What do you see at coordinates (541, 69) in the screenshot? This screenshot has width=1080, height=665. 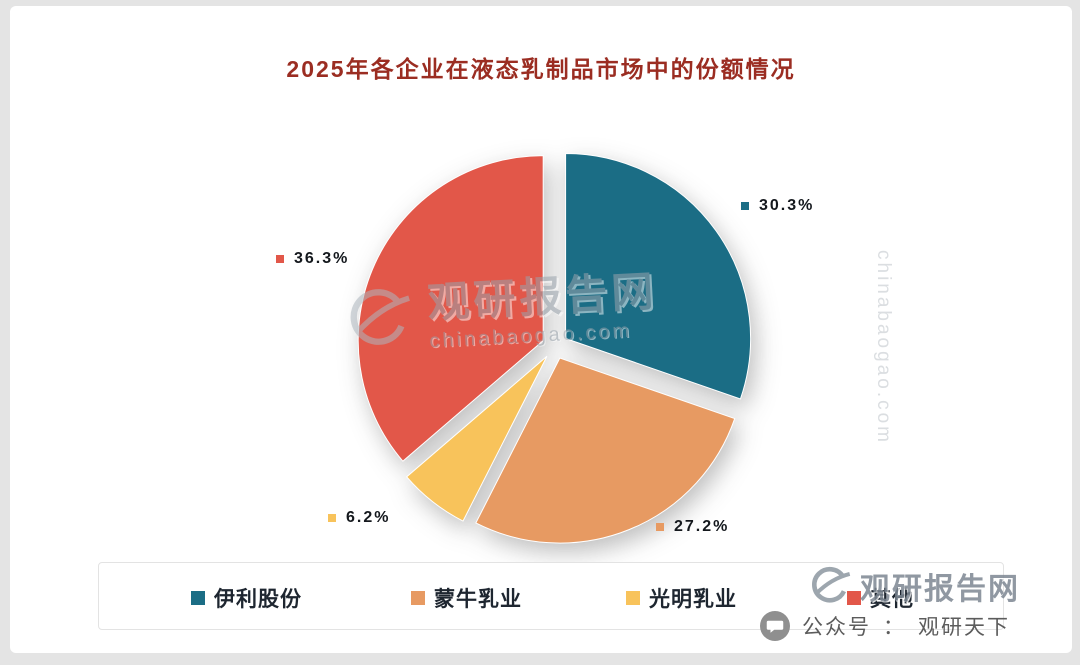 I see `chart-title: 2025年各企业在液态乳制品市场中的份额情况` at bounding box center [541, 69].